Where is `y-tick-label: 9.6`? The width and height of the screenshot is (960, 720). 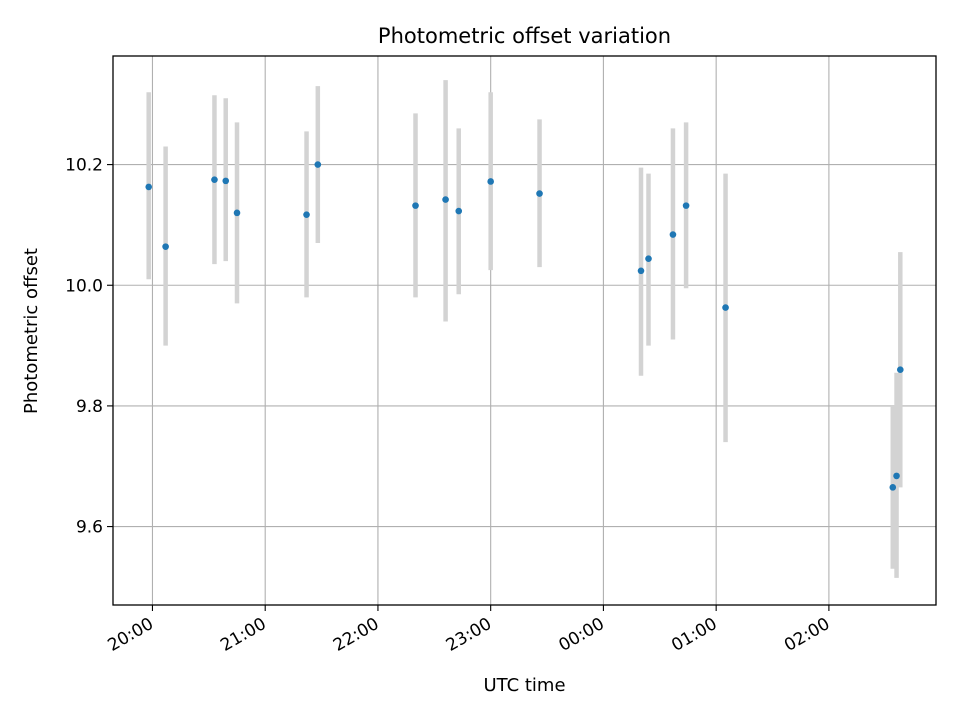 y-tick-label: 9.6 is located at coordinates (89, 528).